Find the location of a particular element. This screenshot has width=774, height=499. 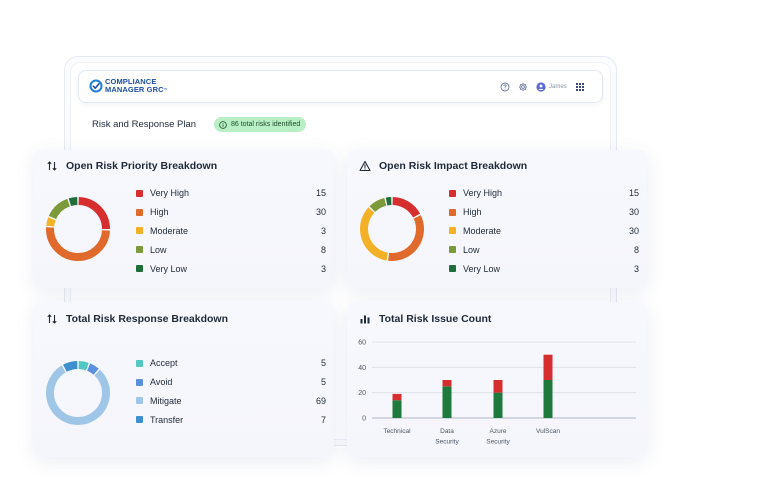

app-header is located at coordinates (340, 86).